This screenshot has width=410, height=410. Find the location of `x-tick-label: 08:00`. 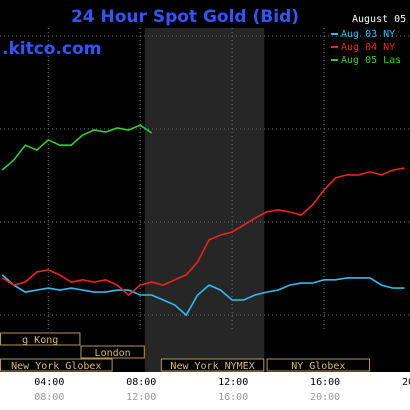

x-tick-label: 08:00 is located at coordinates (141, 382).